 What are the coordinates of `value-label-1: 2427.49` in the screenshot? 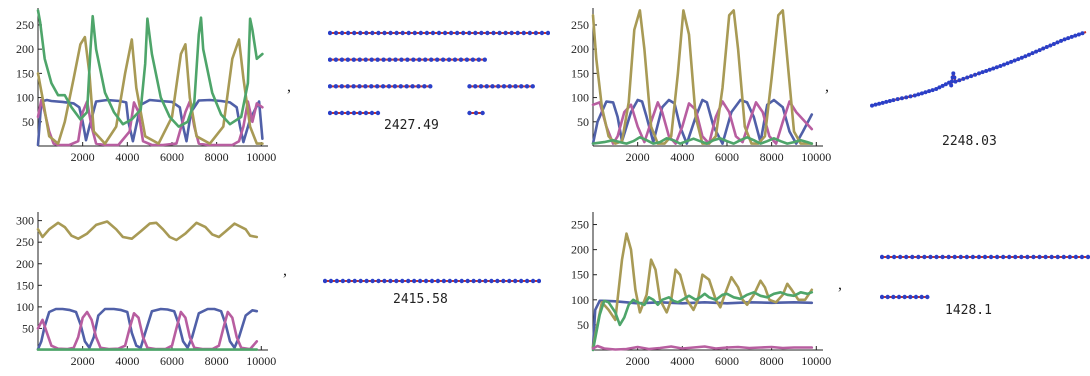 It's located at (411, 125).